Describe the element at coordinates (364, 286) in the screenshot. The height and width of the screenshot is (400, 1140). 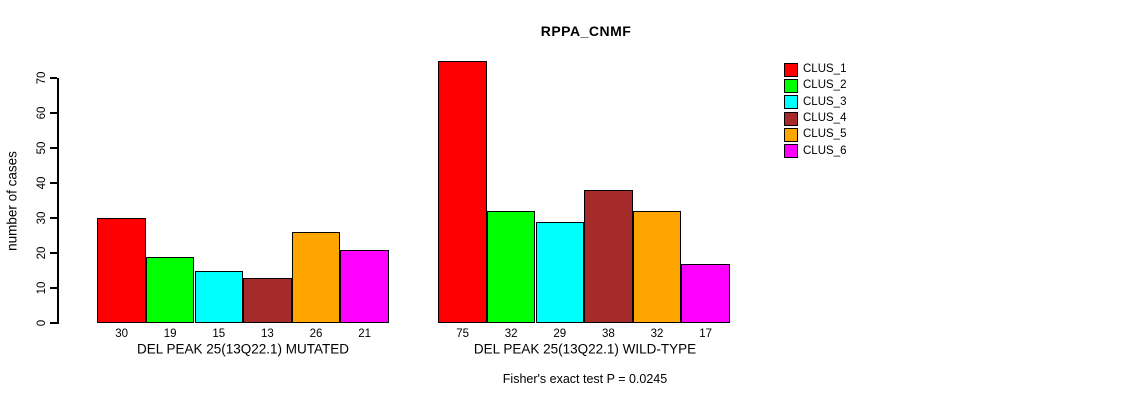
I see `bar-clus_6-group1` at that location.